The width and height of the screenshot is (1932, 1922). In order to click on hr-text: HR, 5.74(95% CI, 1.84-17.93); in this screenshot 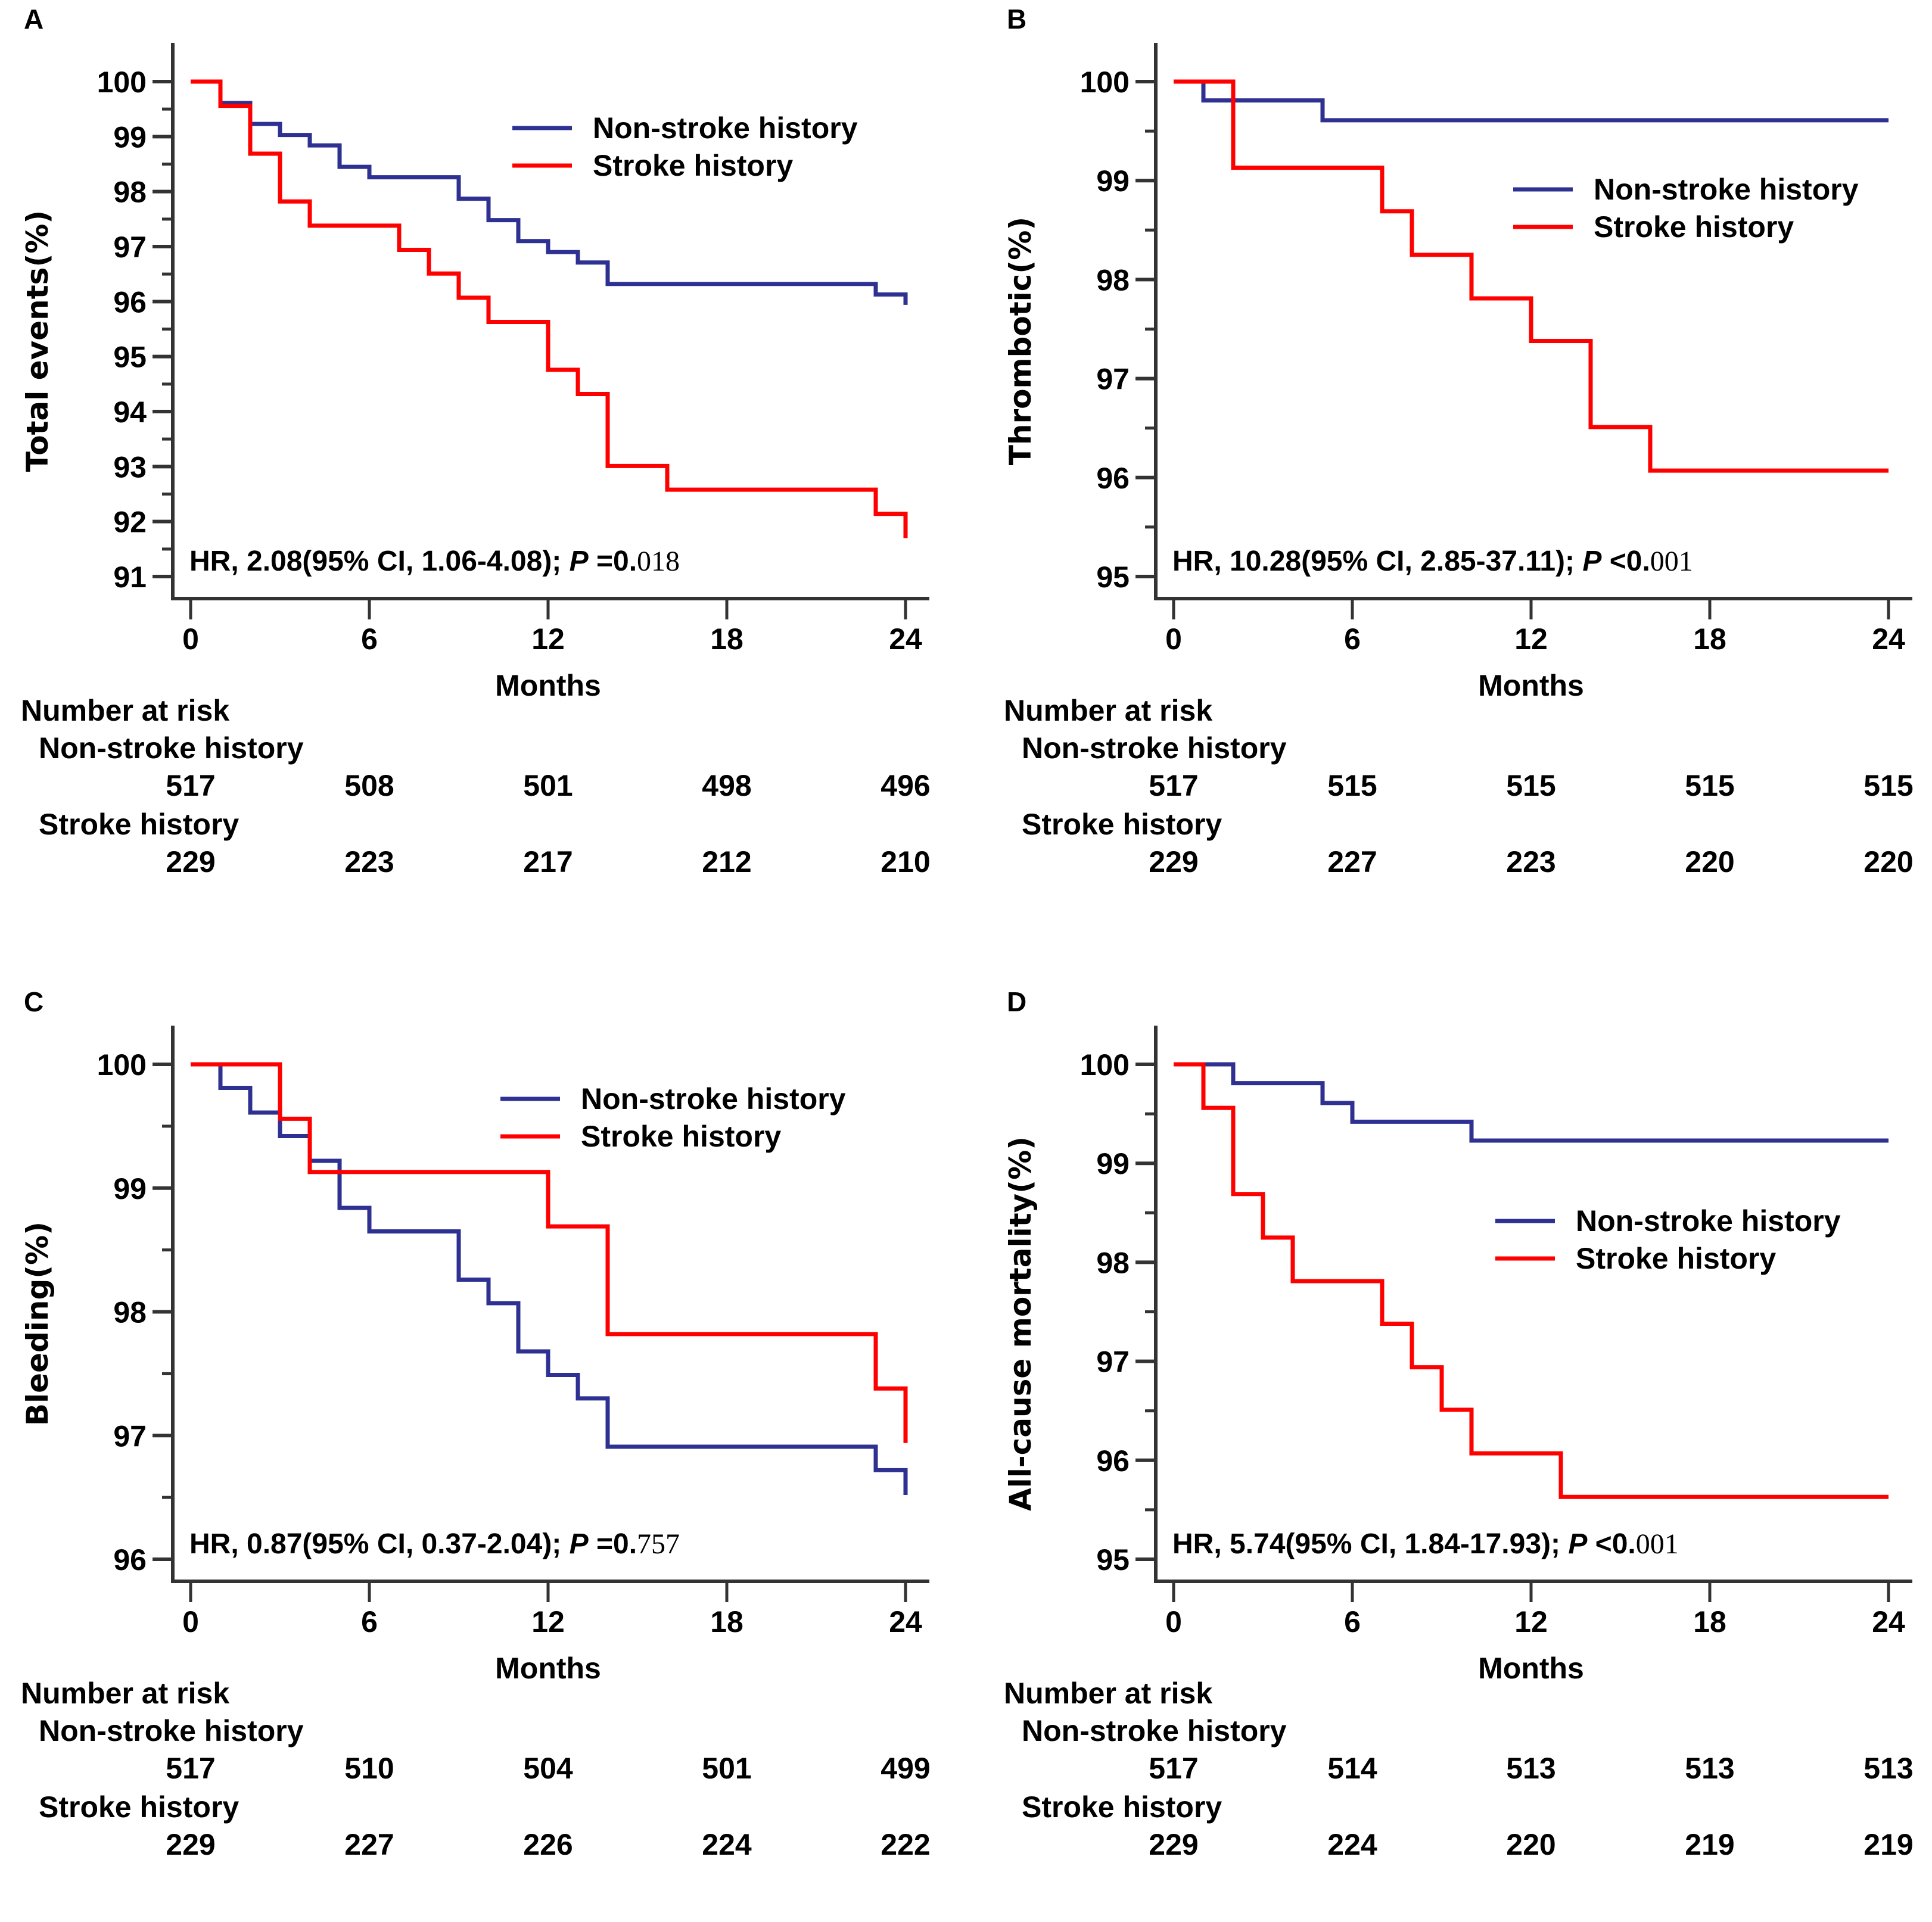, I will do `click(1370, 1544)`.